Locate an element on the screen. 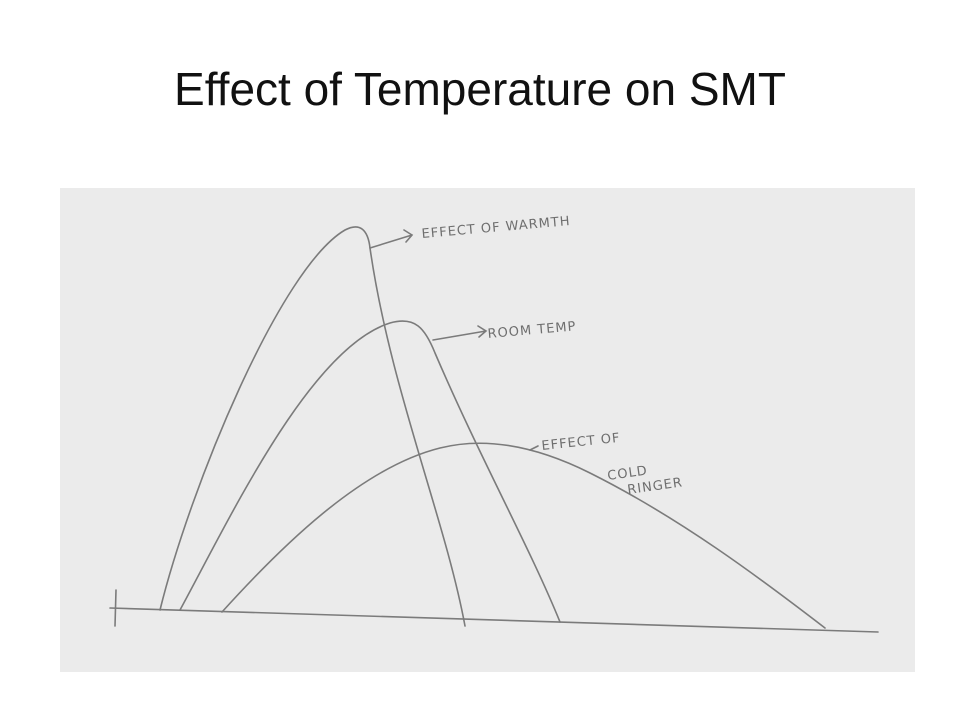 This screenshot has height=720, width=960. axis-tick is located at coordinates (115, 608).